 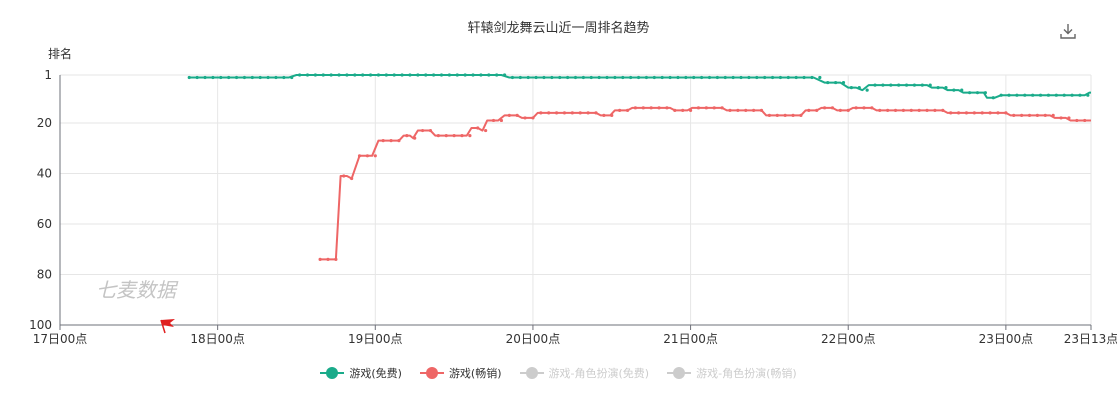 What do you see at coordinates (640, 86) in the screenshot?
I see `series-line` at bounding box center [640, 86].